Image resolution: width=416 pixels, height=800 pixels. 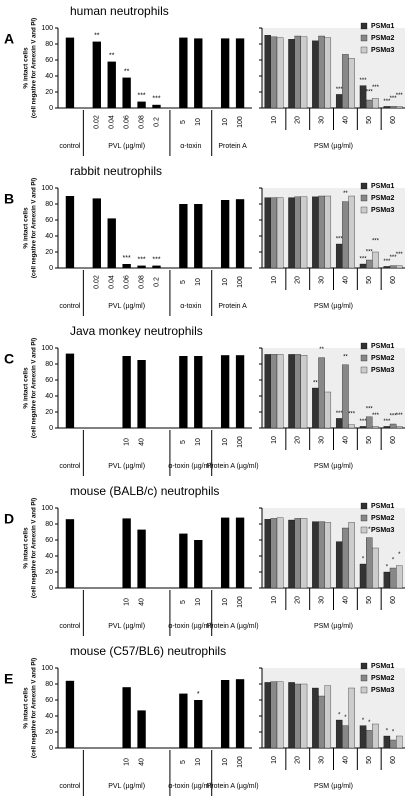 I want to click on group-label: control, so click(x=69, y=626).